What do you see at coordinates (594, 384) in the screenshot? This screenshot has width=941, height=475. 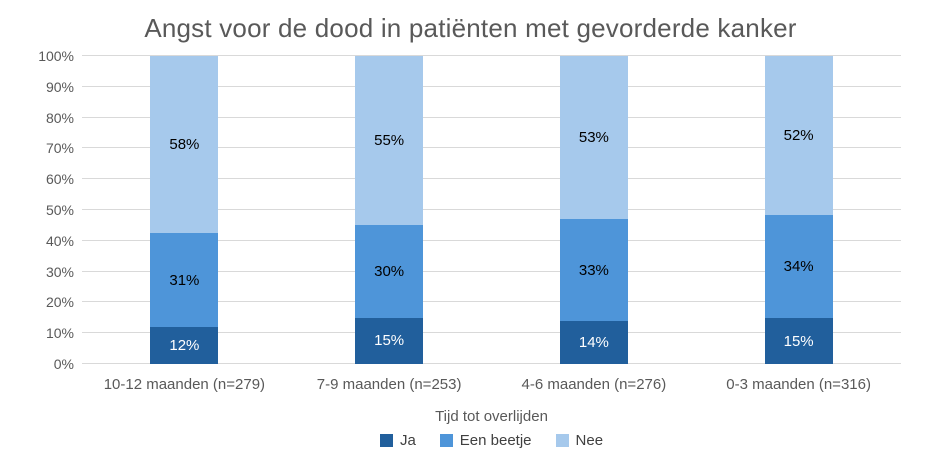 I see `x-axis-category-label: 4-6 maanden (n=276)` at bounding box center [594, 384].